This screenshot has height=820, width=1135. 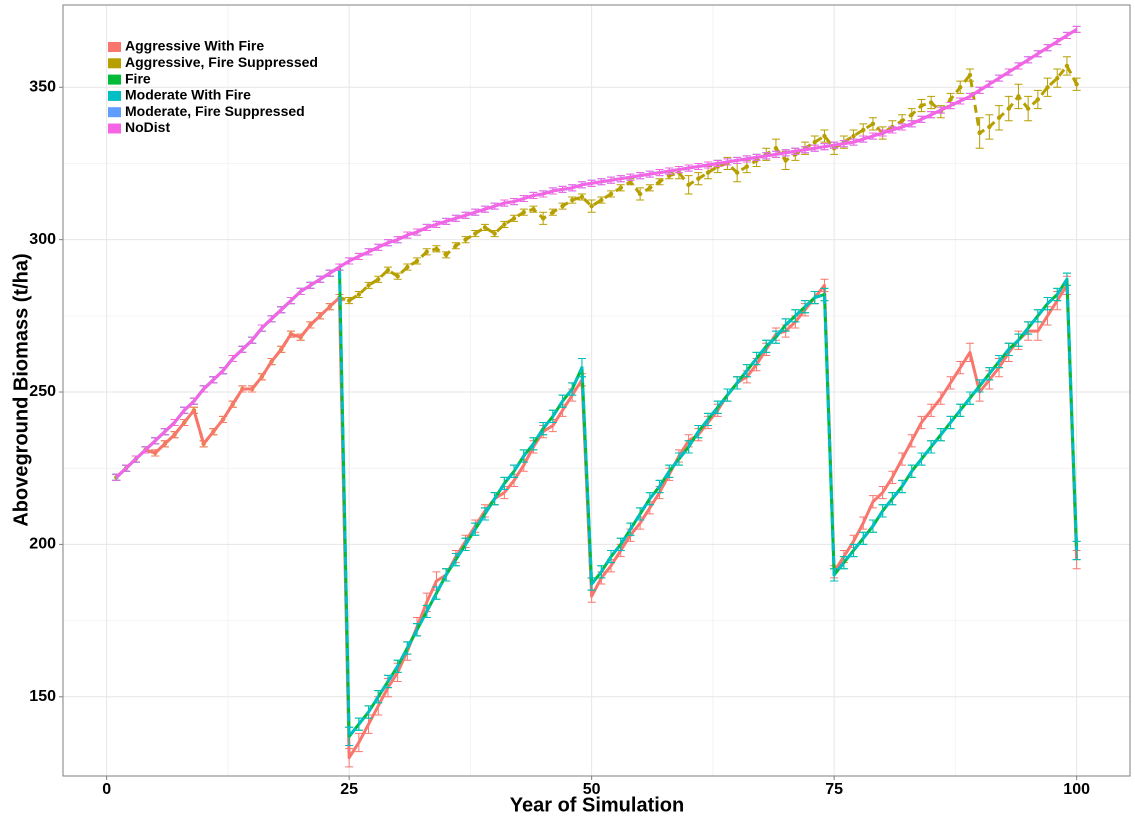 What do you see at coordinates (42, 696) in the screenshot?
I see `y-tick-label: 150` at bounding box center [42, 696].